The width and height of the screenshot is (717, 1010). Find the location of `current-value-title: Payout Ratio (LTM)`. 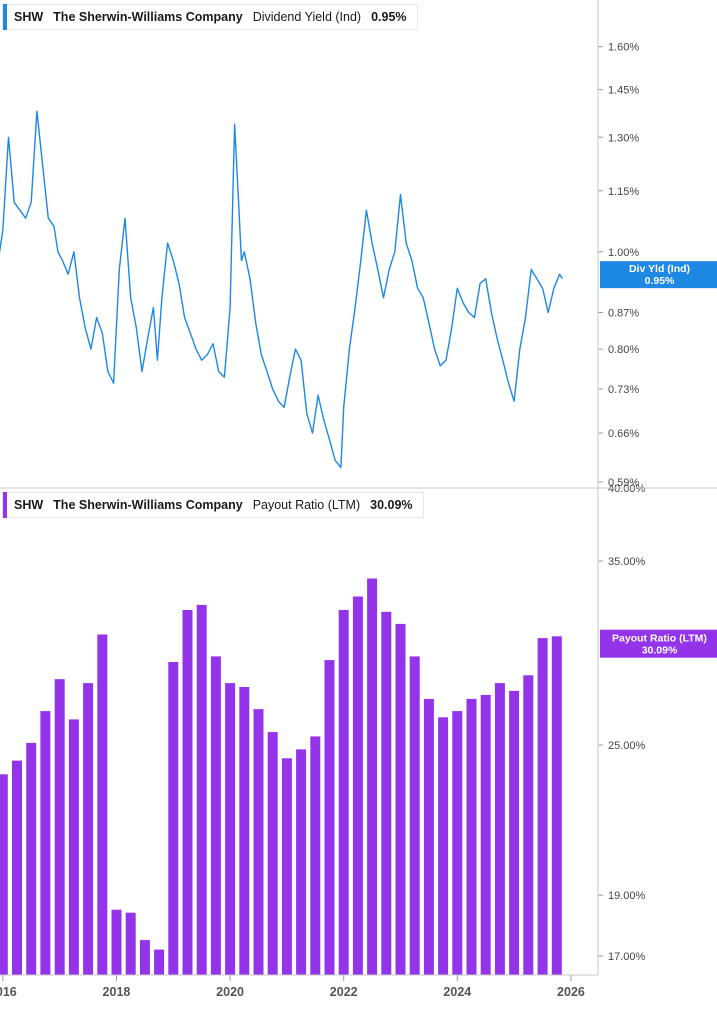

current-value-title: Payout Ratio (LTM) is located at coordinates (659, 639).